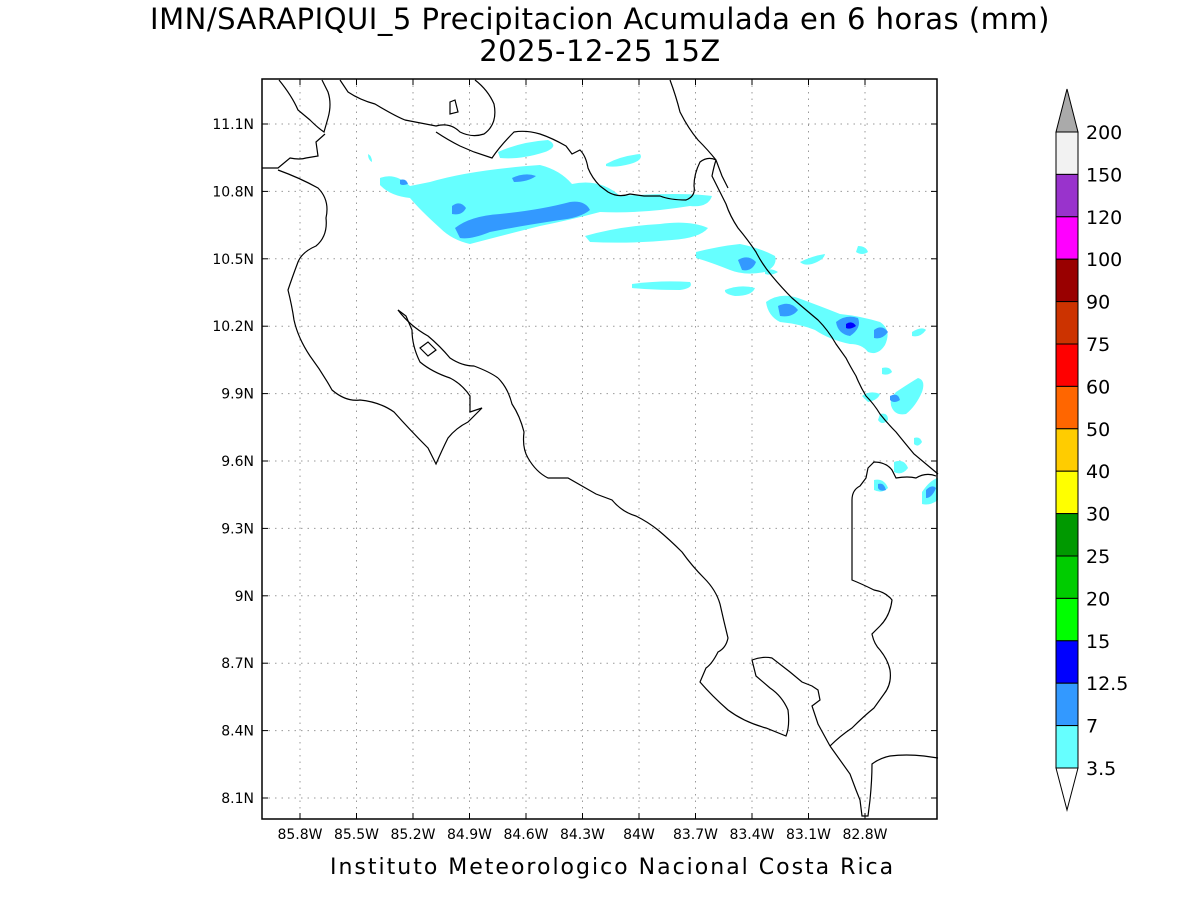  Describe the element at coordinates (582, 835) in the screenshot. I see `lon-tick-label: 84.3W` at that location.